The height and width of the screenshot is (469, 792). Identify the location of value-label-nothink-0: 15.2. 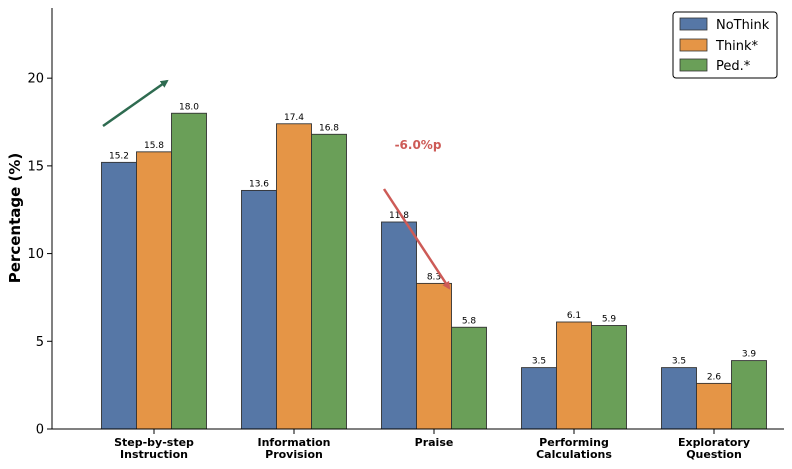
(119, 156).